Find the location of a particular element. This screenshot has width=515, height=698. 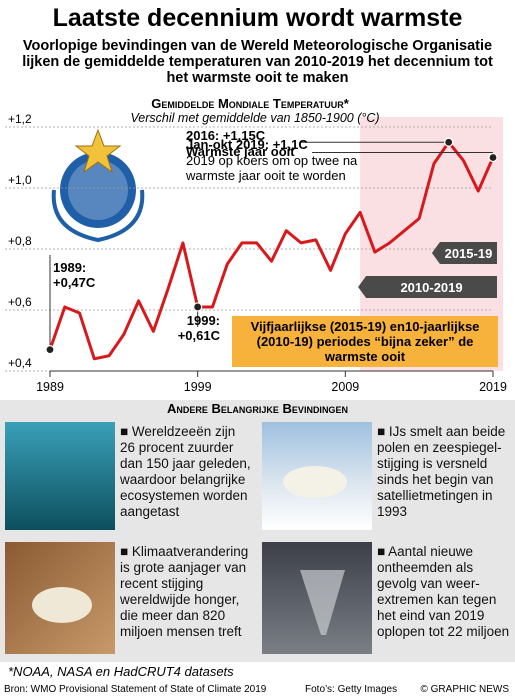

annotation: Jan-okt 2019: +1,1C is located at coordinates (247, 144).